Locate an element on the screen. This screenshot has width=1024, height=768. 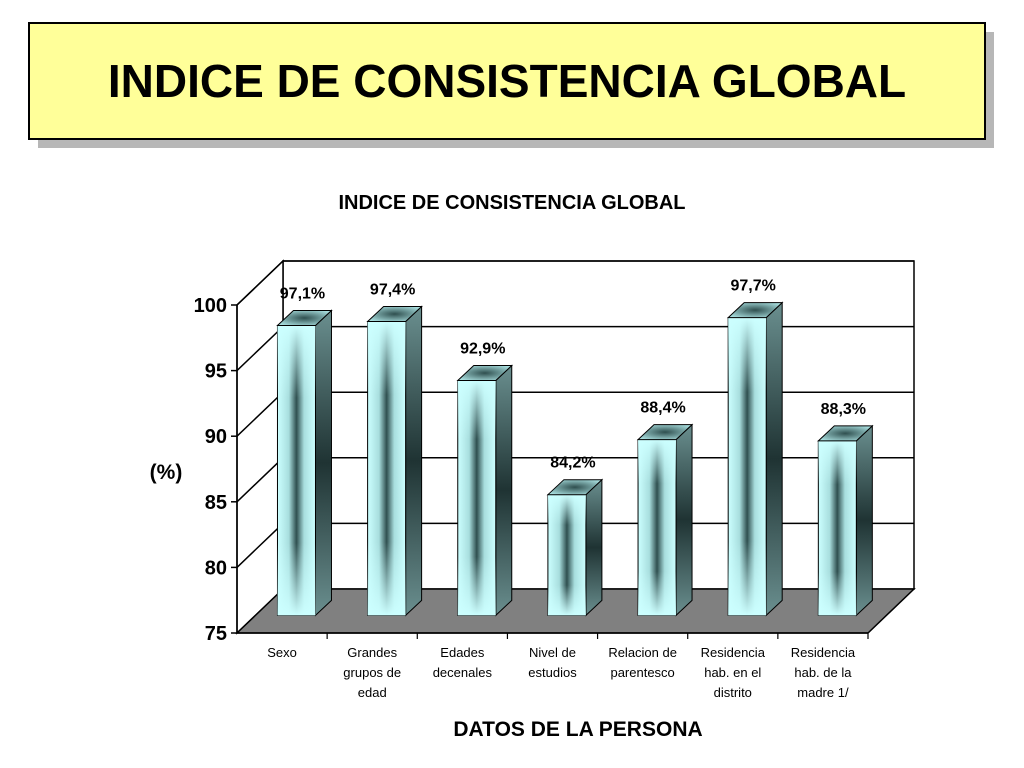
category-label: estudios is located at coordinates (552, 672).